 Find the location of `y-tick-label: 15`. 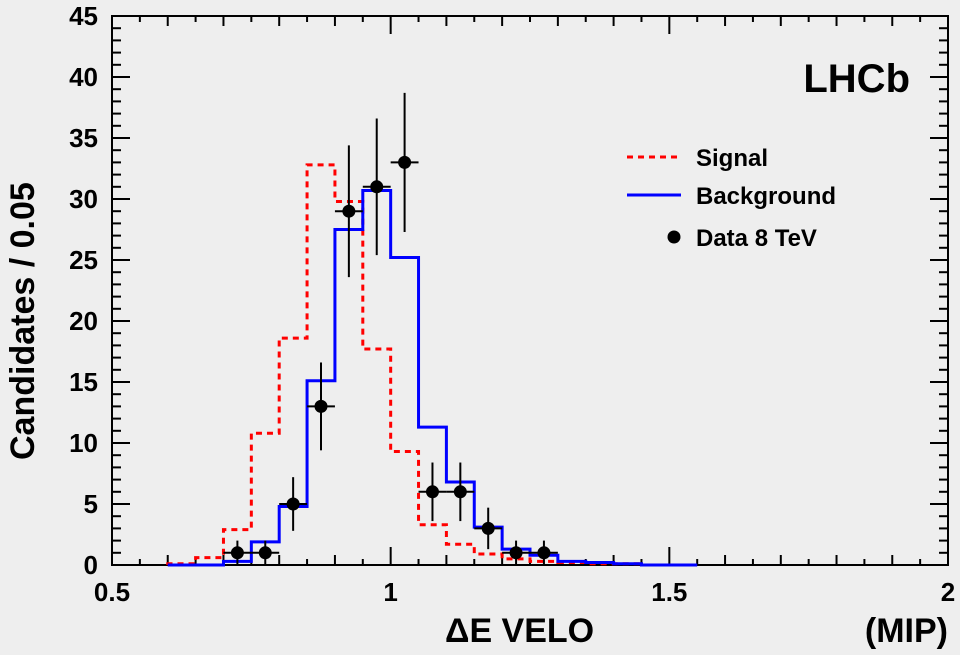

y-tick-label: 15 is located at coordinates (83, 382).